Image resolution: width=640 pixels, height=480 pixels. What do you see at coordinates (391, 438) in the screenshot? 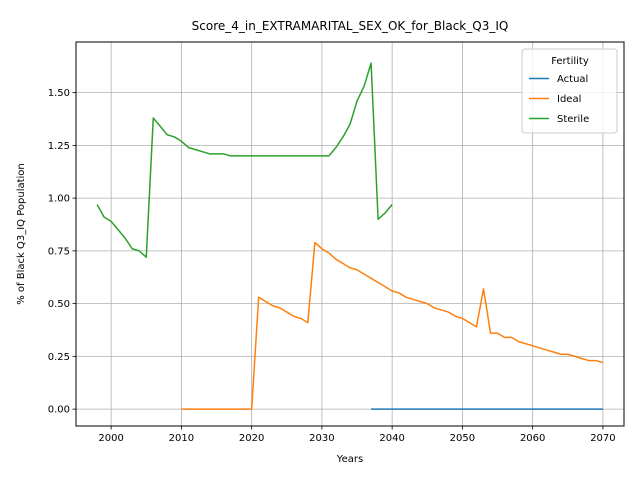
I see `x-tick-label: 2040` at bounding box center [391, 438].